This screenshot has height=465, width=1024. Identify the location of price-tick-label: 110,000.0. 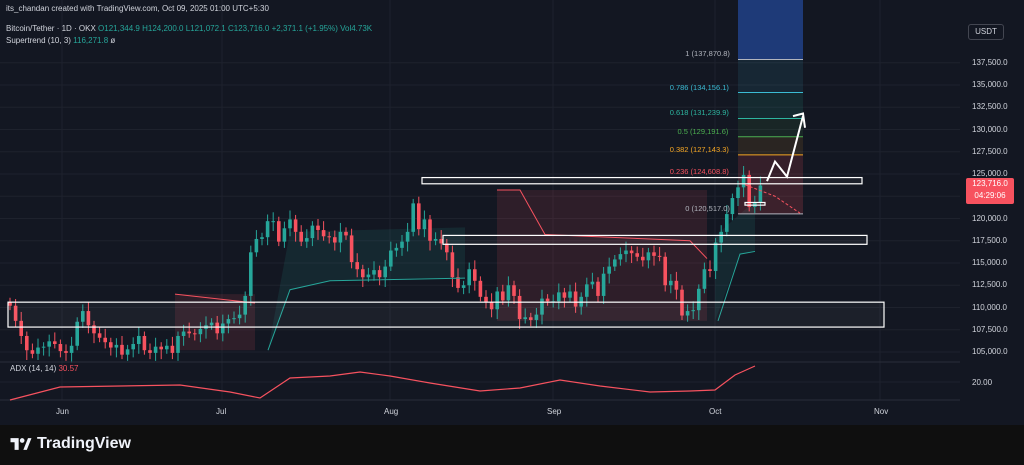
(989, 307).